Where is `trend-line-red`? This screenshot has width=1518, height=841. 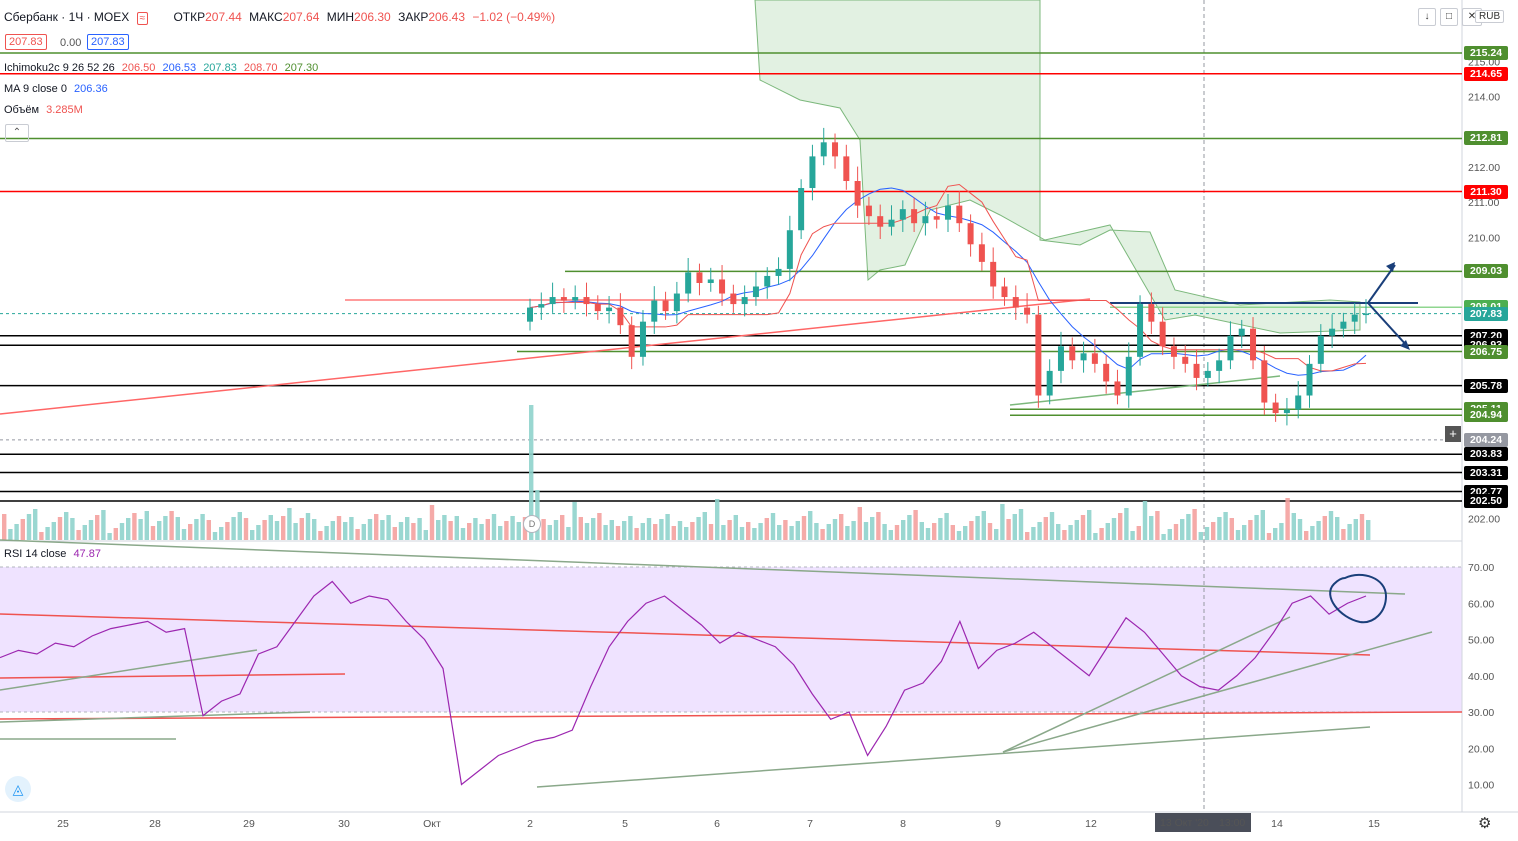 trend-line-red is located at coordinates (545, 356).